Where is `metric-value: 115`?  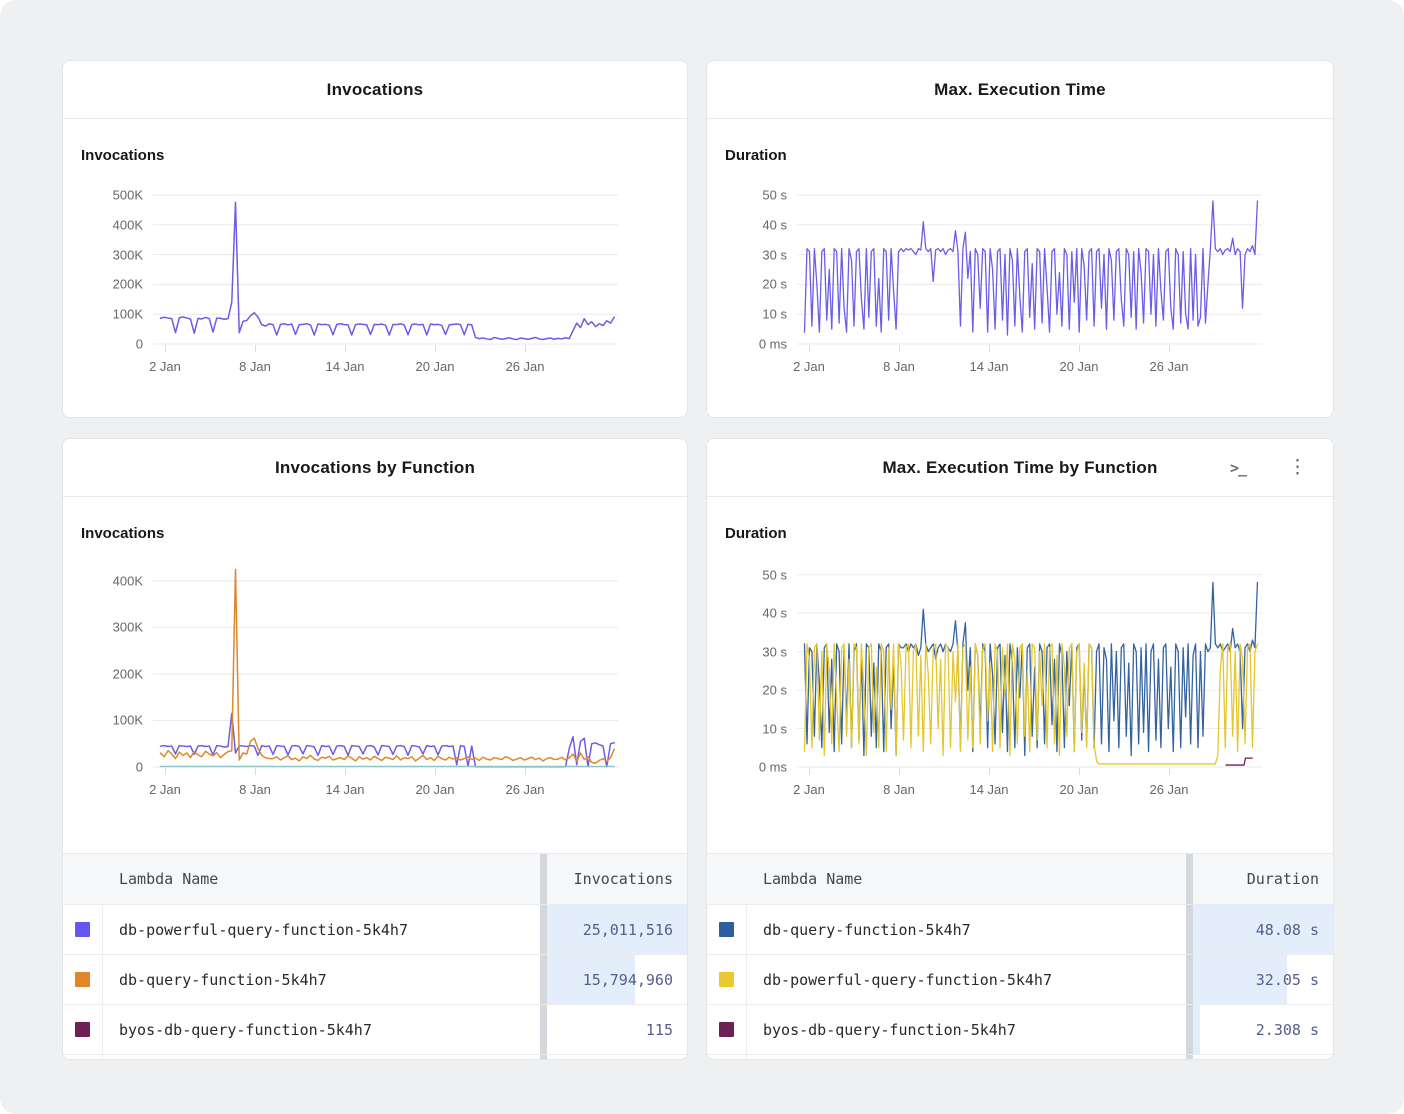
metric-value: 115 is located at coordinates (659, 1029).